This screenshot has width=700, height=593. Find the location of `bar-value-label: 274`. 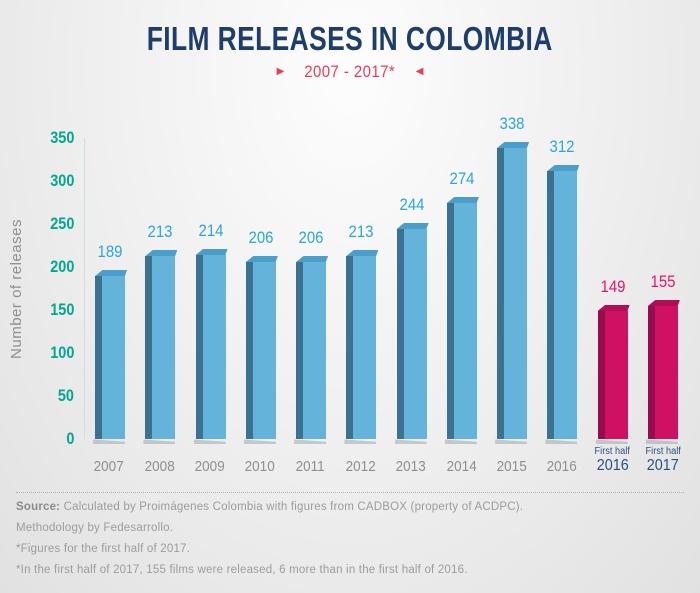

bar-value-label: 274 is located at coordinates (462, 178).